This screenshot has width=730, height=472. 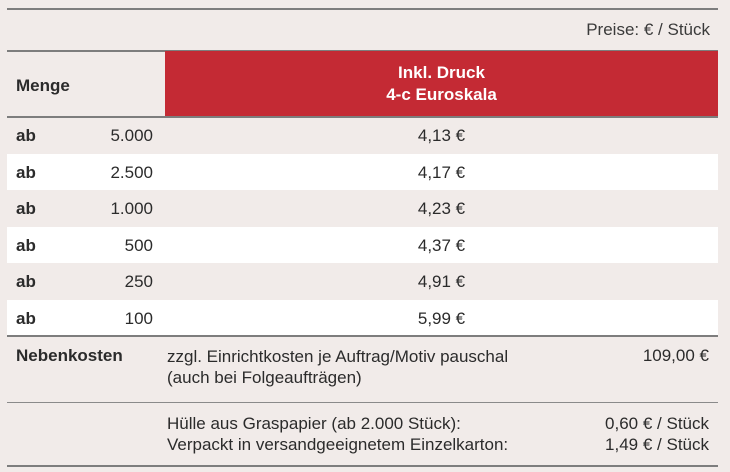 What do you see at coordinates (441, 135) in the screenshot?
I see `row-price: 4,13 €` at bounding box center [441, 135].